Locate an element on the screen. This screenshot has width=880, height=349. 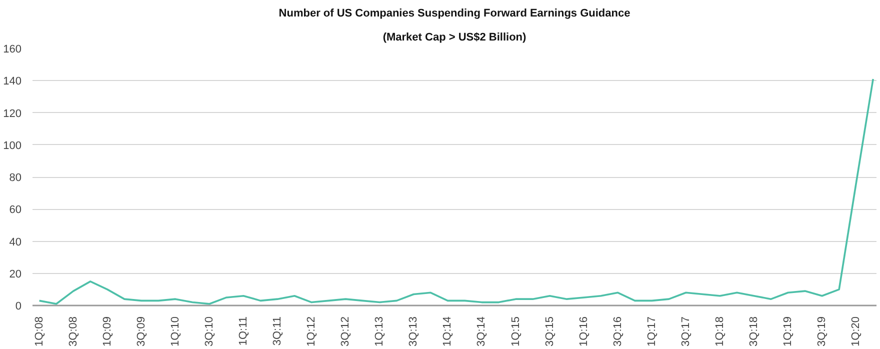
x-tick-label: 3Q:13 is located at coordinates (414, 331).